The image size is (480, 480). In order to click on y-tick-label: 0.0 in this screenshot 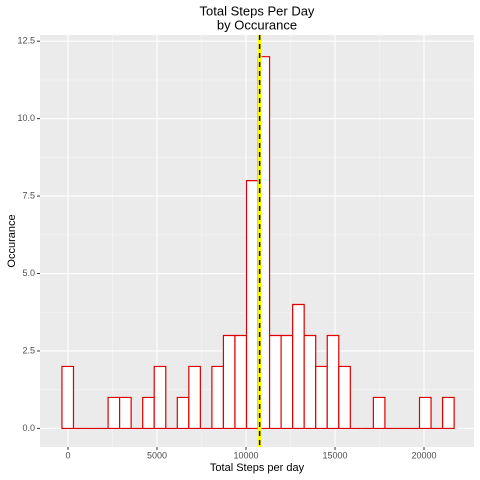, I will do `click(28, 428)`.